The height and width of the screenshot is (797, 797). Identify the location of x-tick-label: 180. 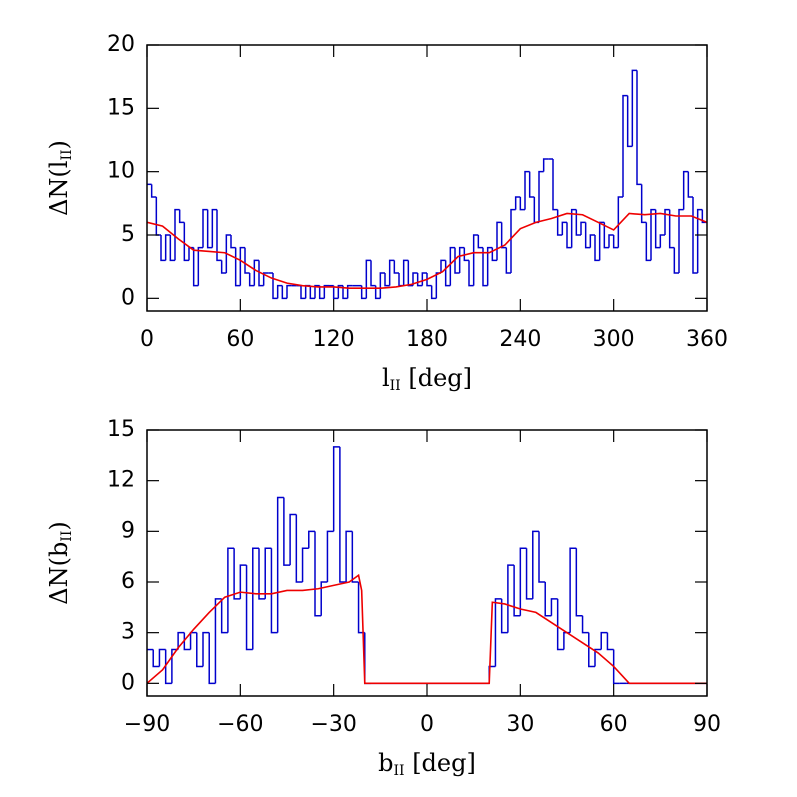
(427, 339).